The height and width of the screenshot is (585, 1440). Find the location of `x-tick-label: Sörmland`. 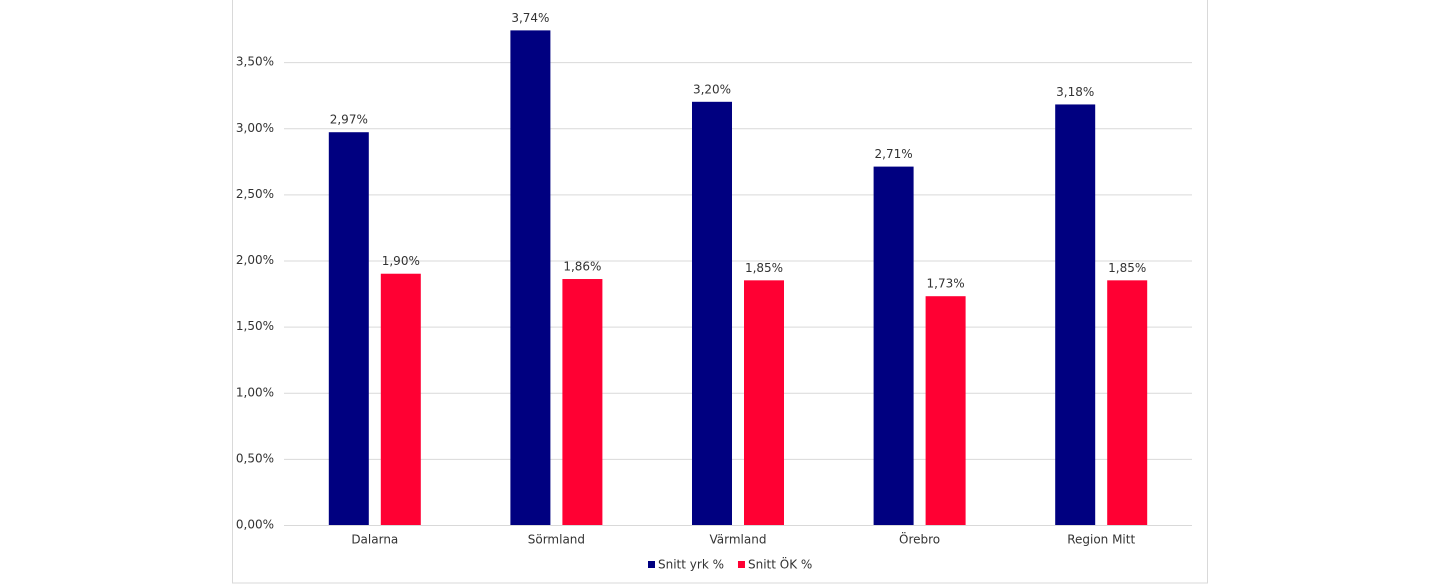

x-tick-label: Sörmland is located at coordinates (556, 540).